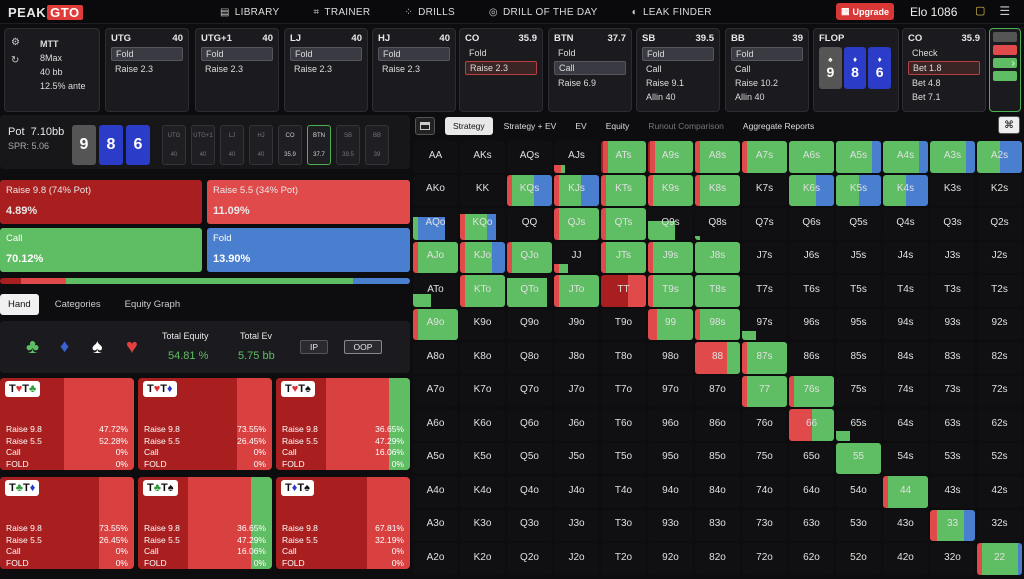 The height and width of the screenshot is (579, 1024). Describe the element at coordinates (670, 190) in the screenshot. I see `grid-cell-K9s: K9s` at that location.